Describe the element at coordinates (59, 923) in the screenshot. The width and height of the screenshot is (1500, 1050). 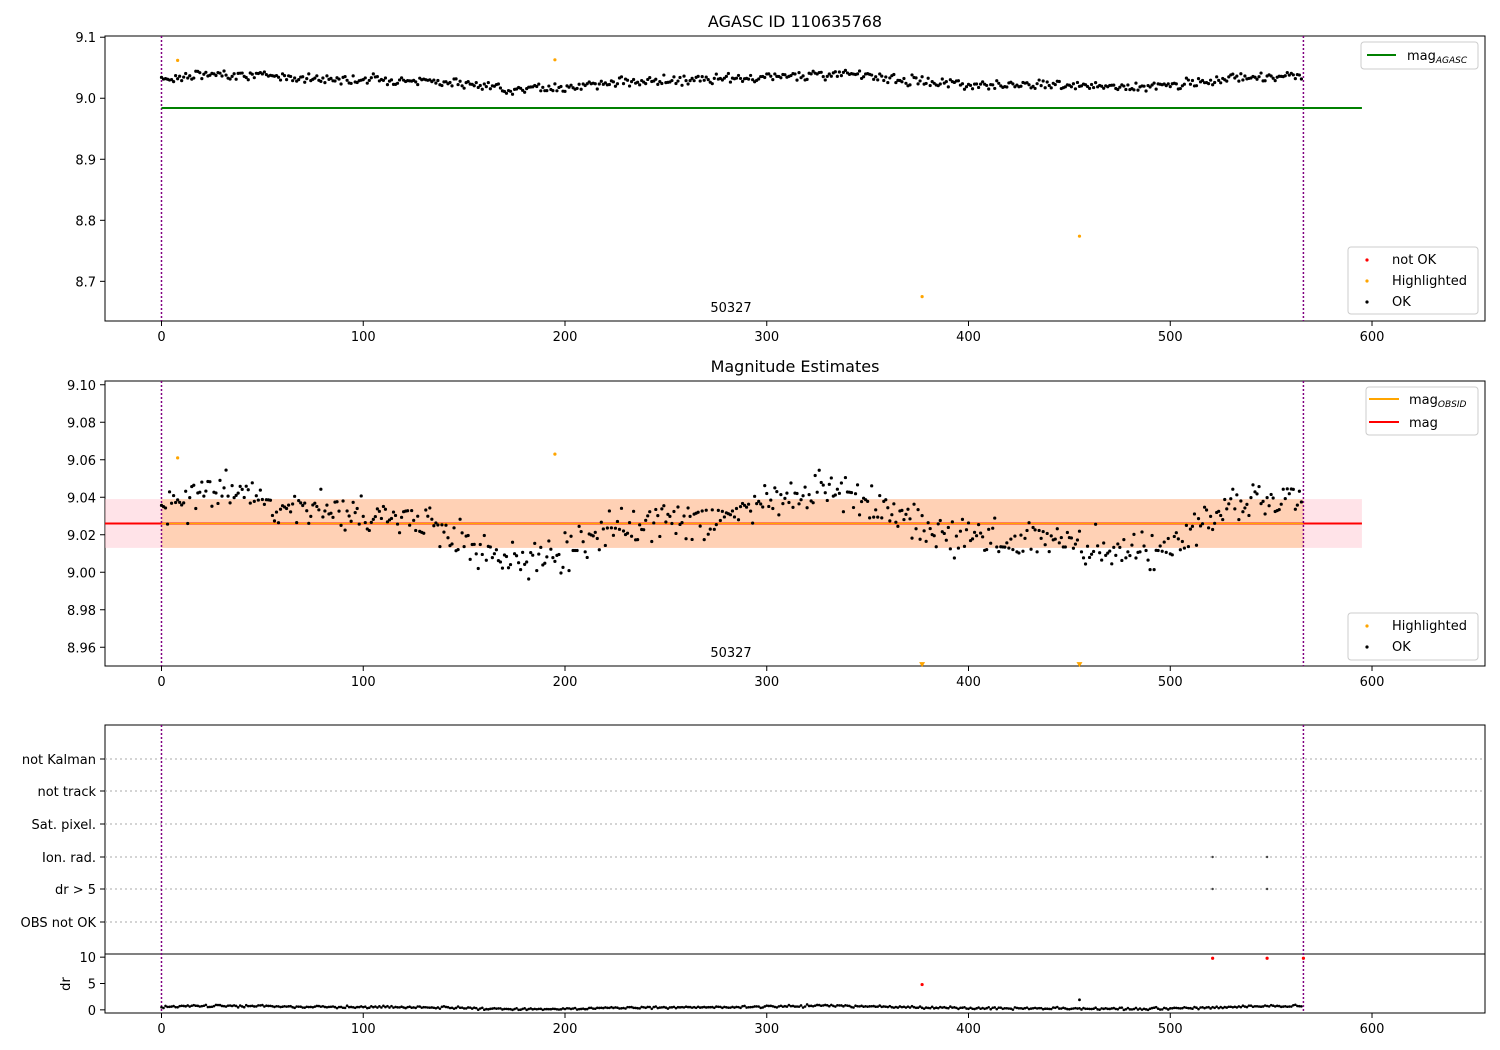
I see `panel3-flag-label-5: OBS not OK` at that location.